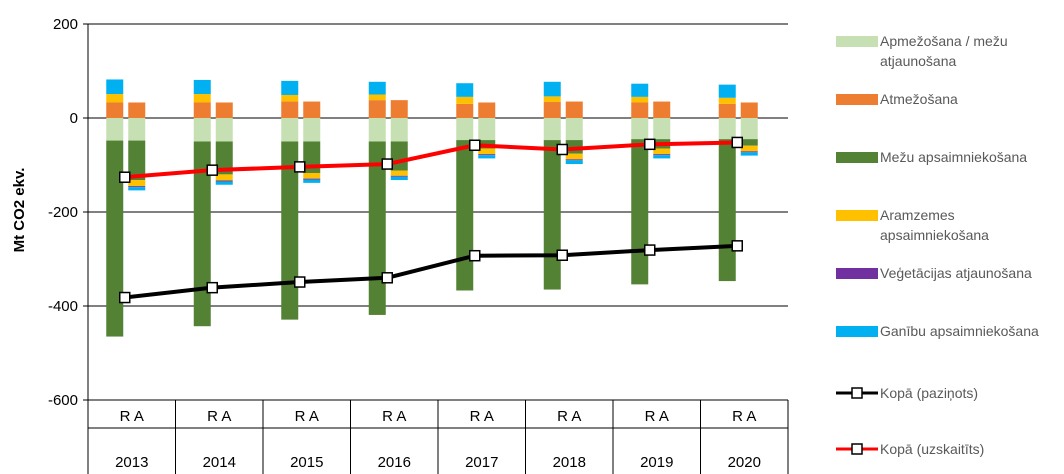 The height and width of the screenshot is (474, 1064). I want to click on y-tick-label: -400, so click(63, 306).